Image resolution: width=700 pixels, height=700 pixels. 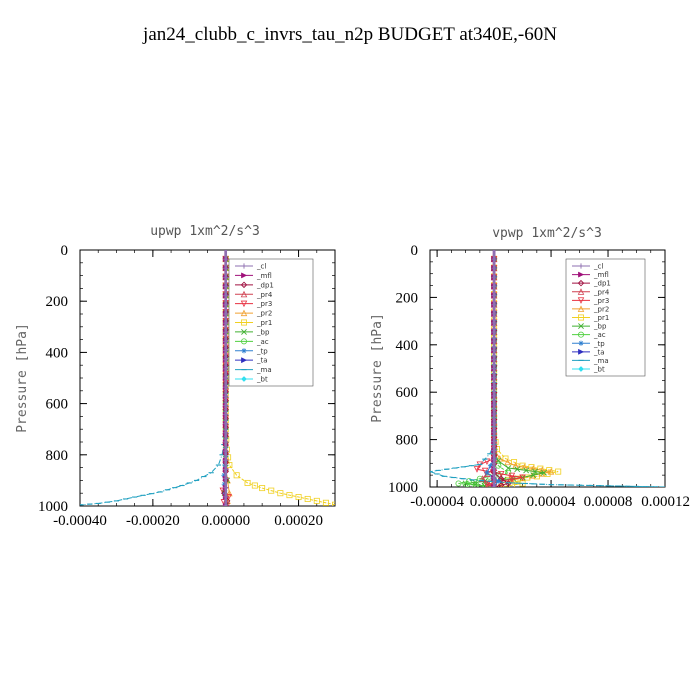 I want to click on legend-label: _tp, so click(x=599, y=344).